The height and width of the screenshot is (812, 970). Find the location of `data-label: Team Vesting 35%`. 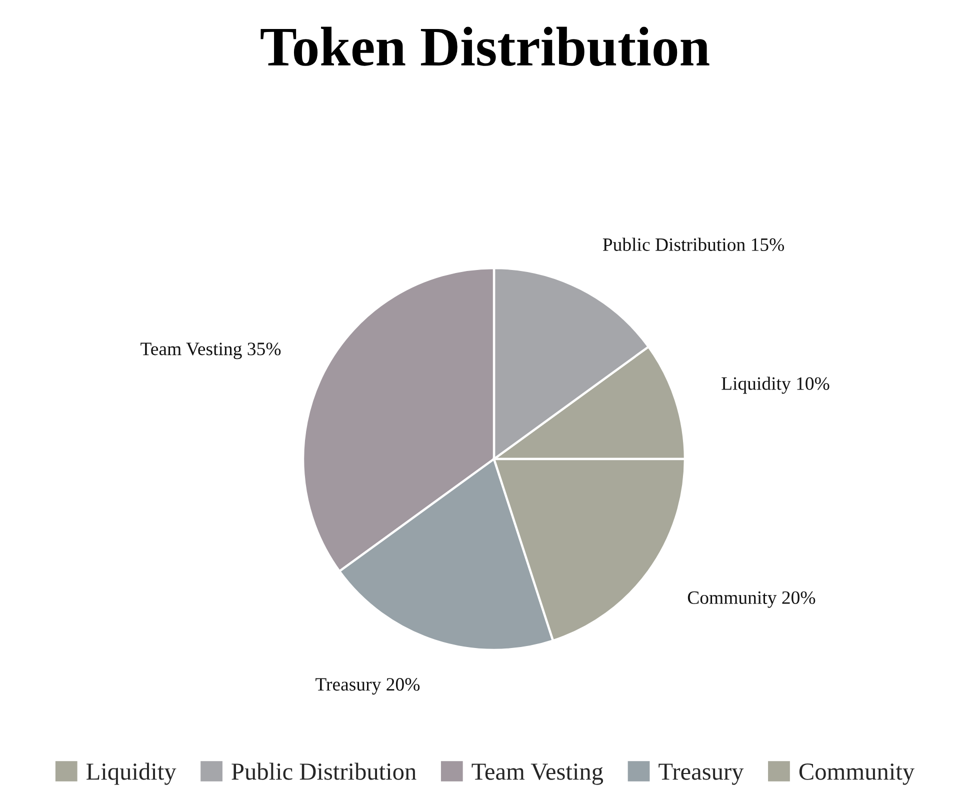

data-label: Team Vesting 35% is located at coordinates (210, 351).